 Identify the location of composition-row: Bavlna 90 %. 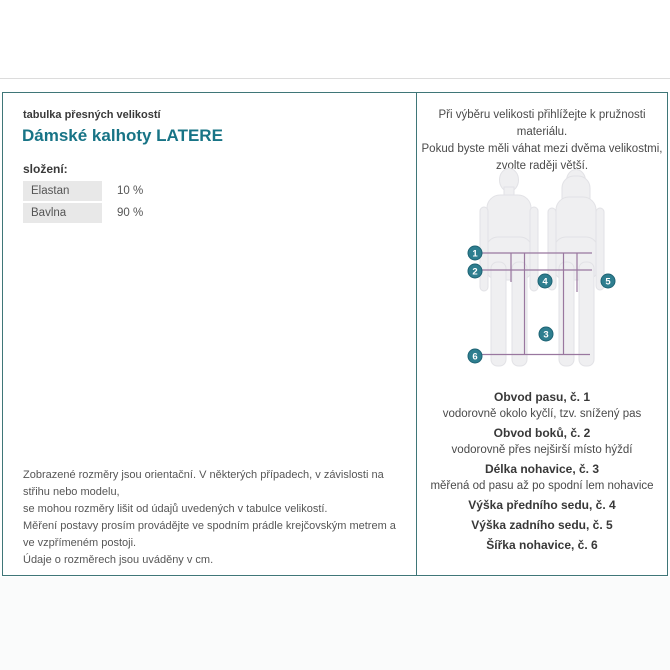
(133, 213).